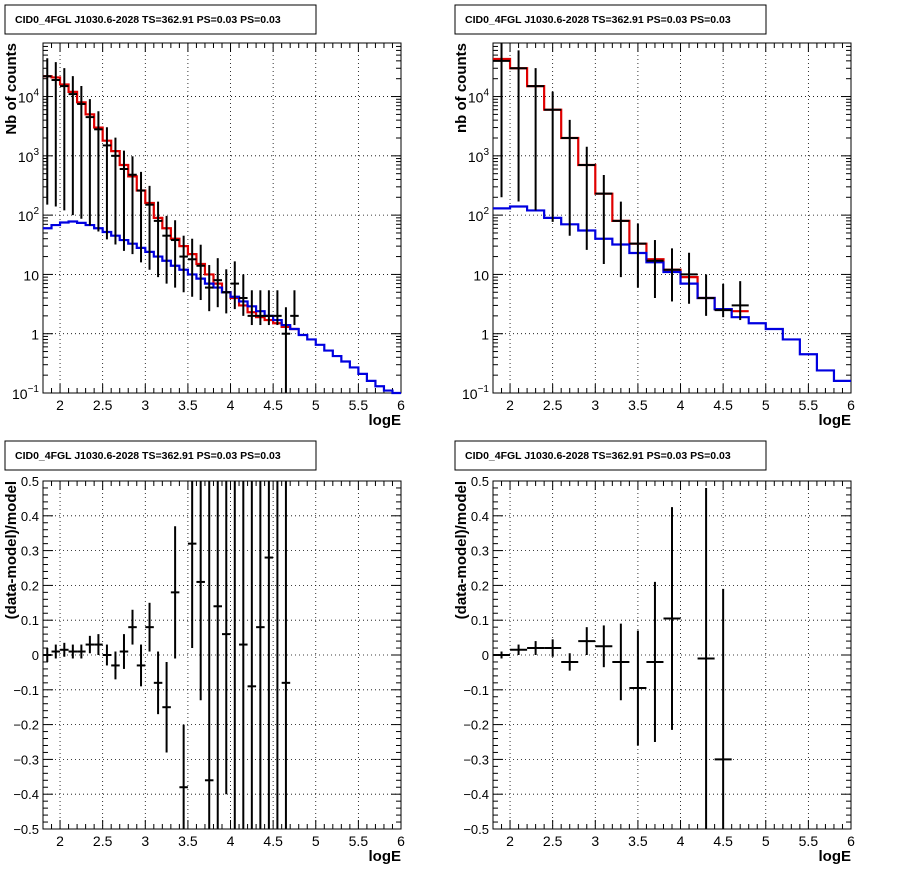 The image size is (898, 875). What do you see at coordinates (480, 620) in the screenshot?
I see `y-tick-label: 0.1` at bounding box center [480, 620].